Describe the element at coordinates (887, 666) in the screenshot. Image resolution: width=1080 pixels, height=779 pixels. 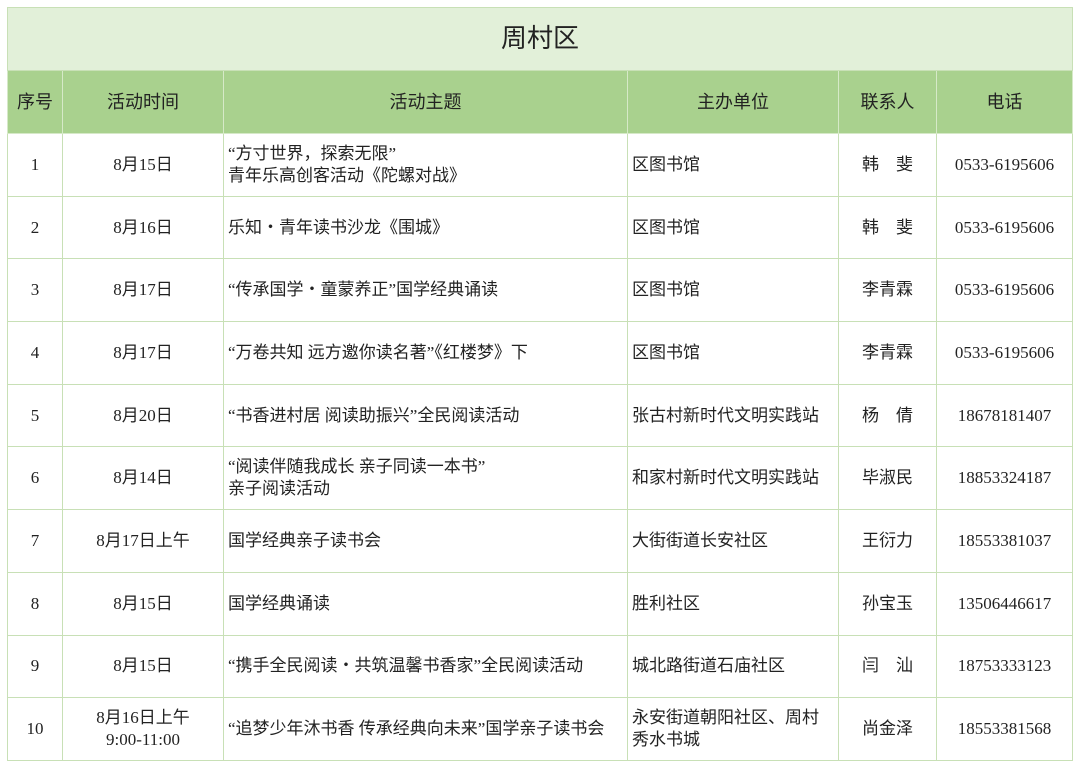
I see `contact-person: 闫 汕` at that location.